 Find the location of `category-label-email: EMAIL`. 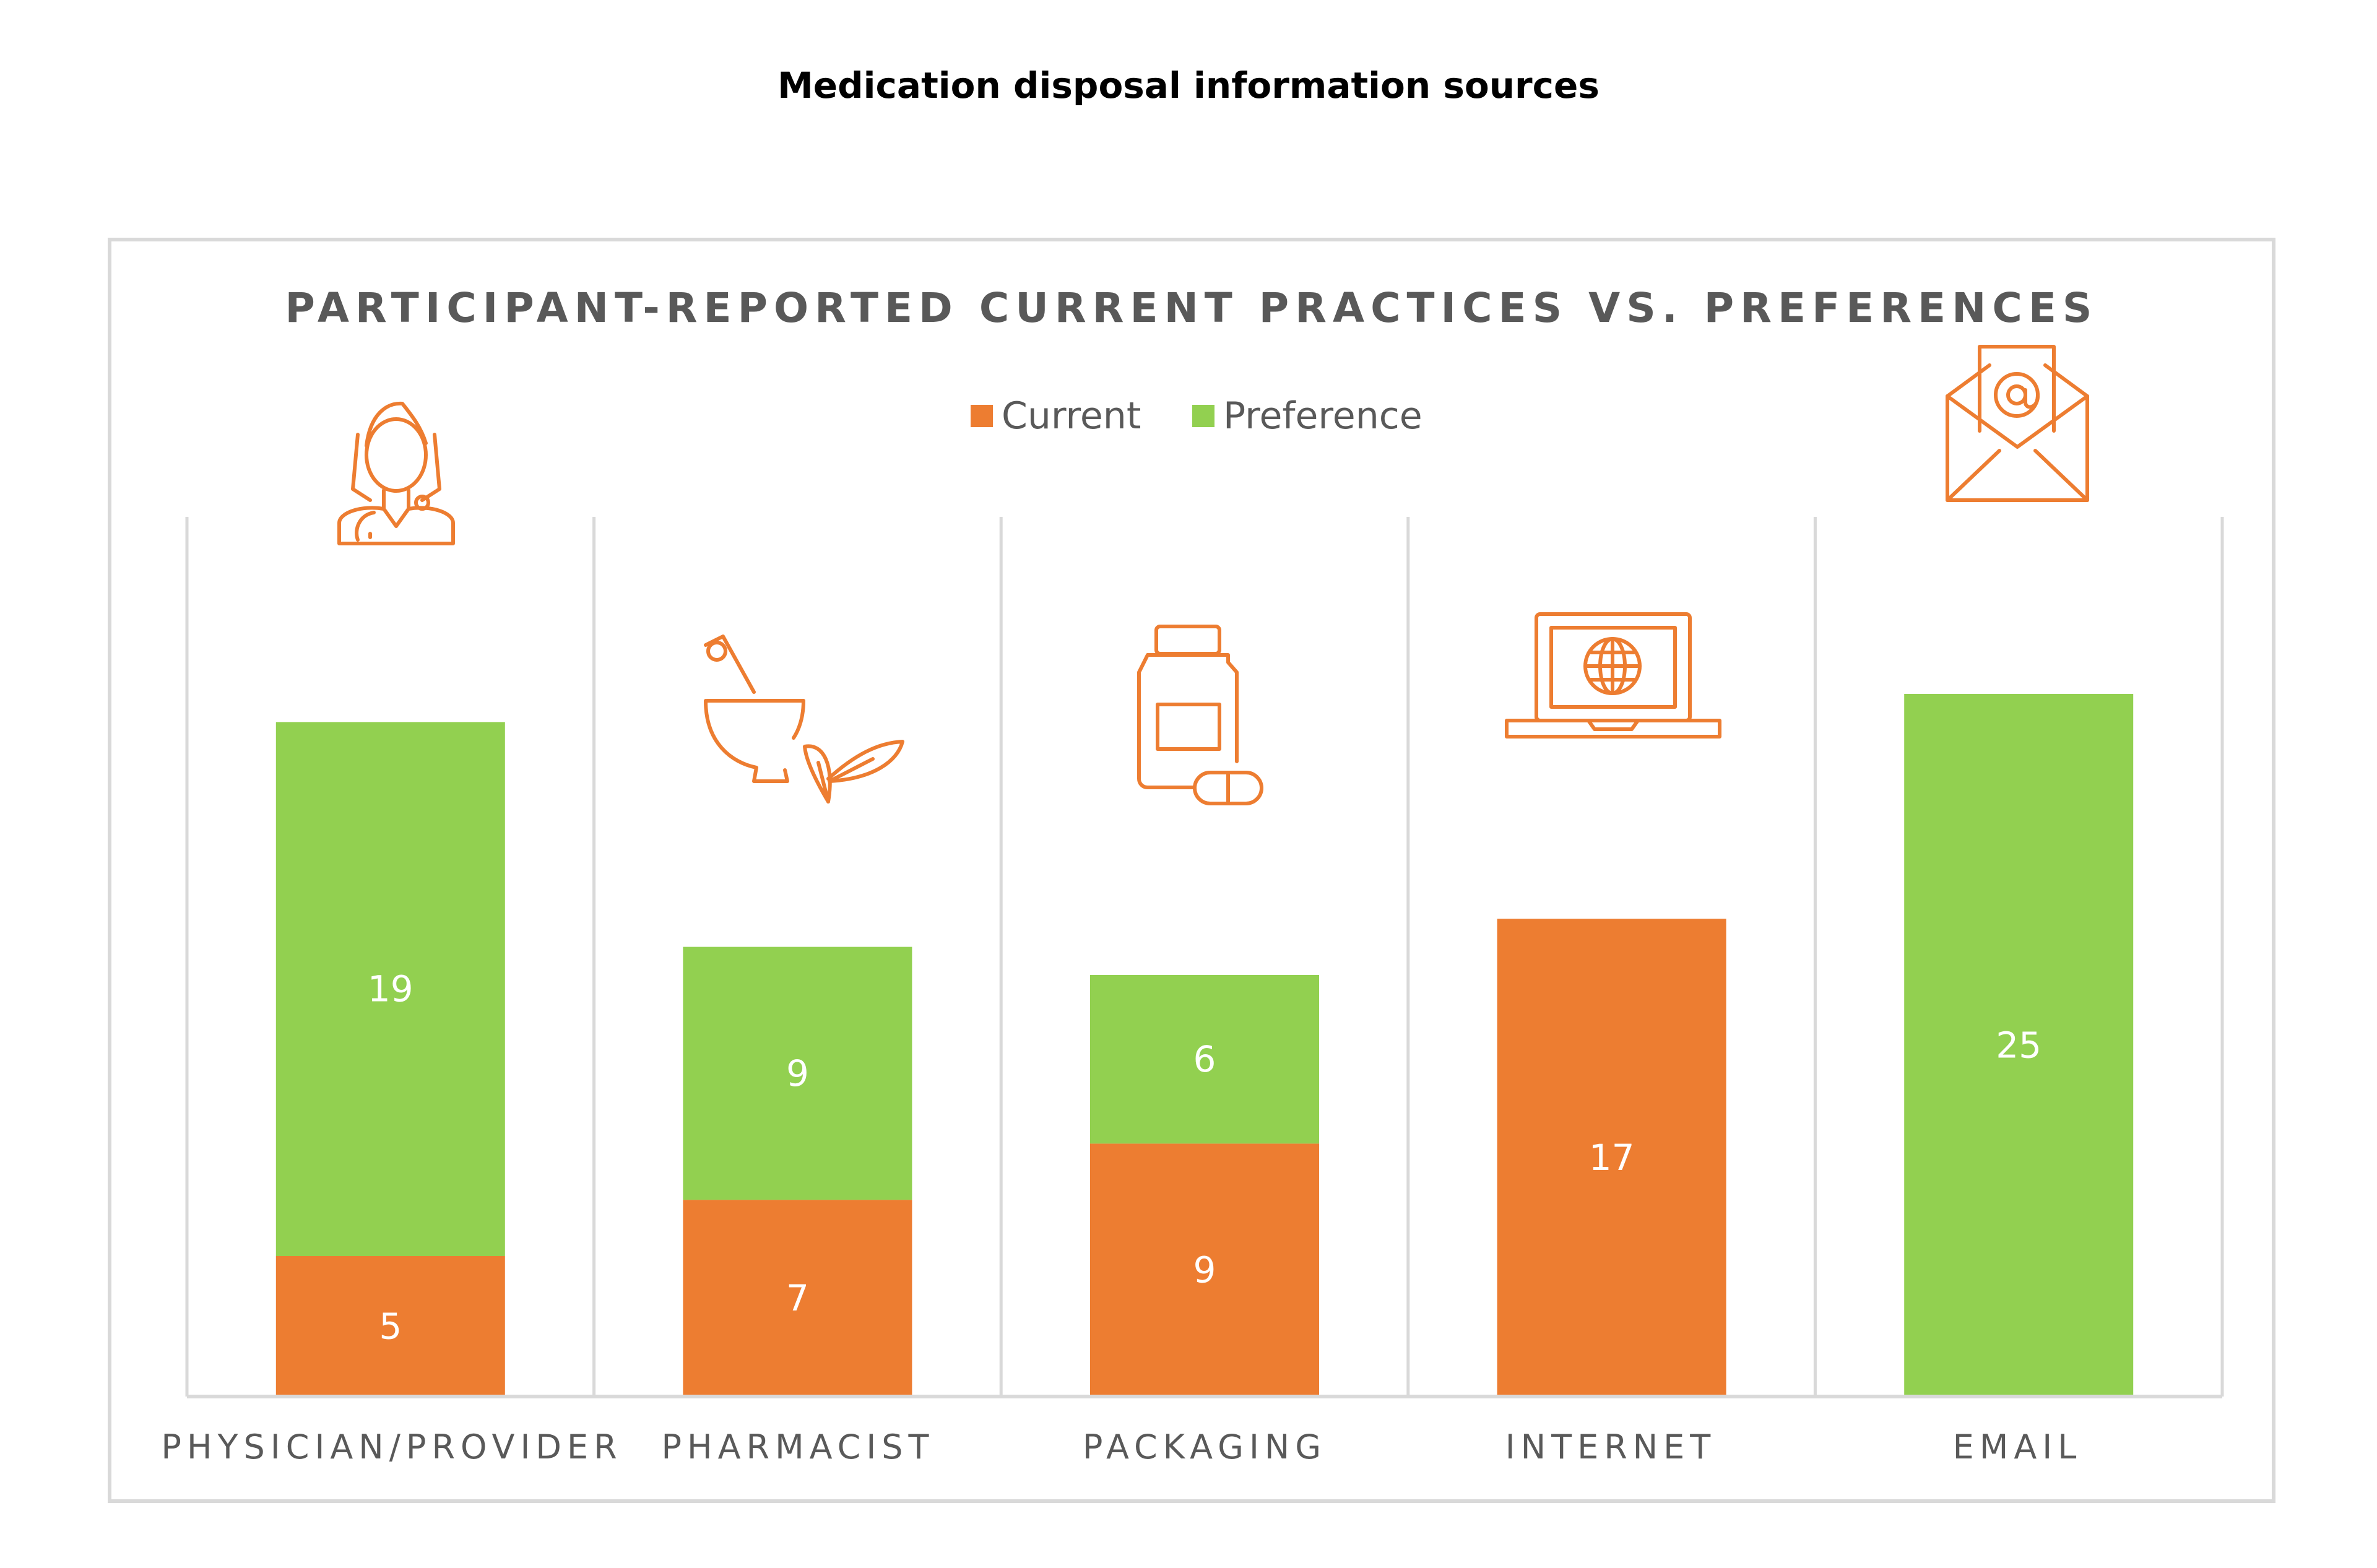

category-label-email: EMAIL is located at coordinates (2017, 1446).